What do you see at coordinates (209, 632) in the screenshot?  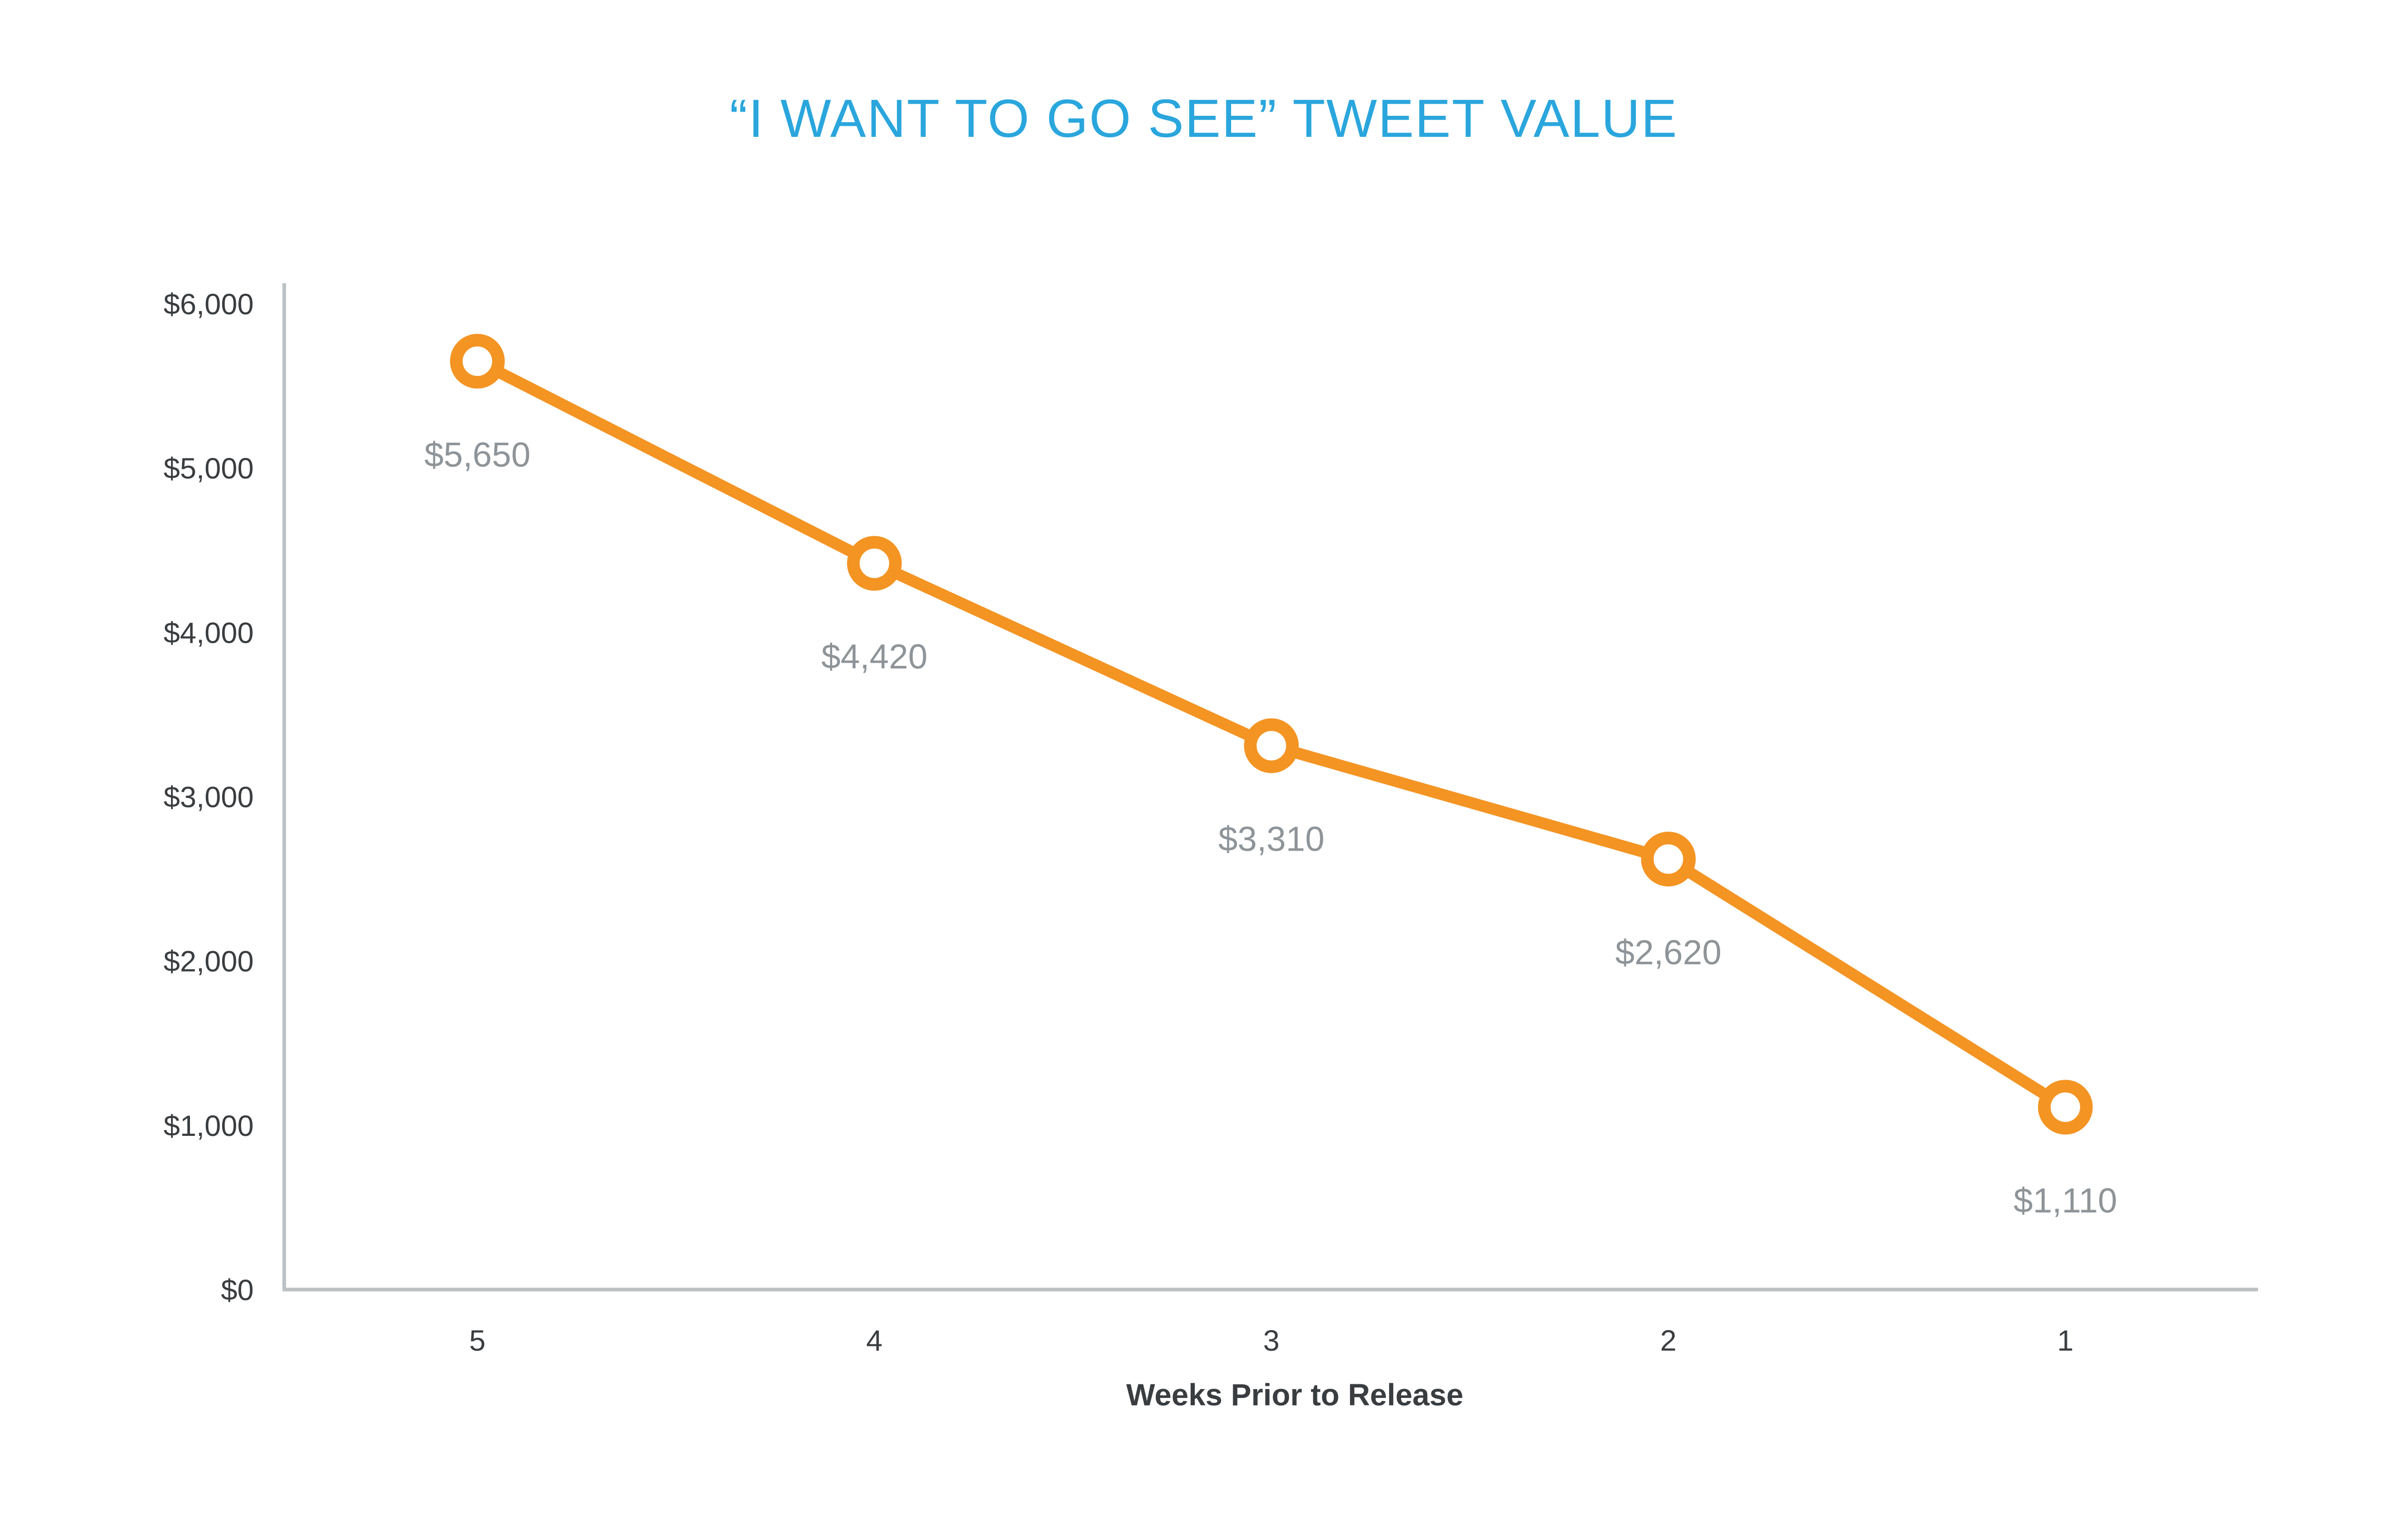 I see `y-tick-label: $4,000` at bounding box center [209, 632].